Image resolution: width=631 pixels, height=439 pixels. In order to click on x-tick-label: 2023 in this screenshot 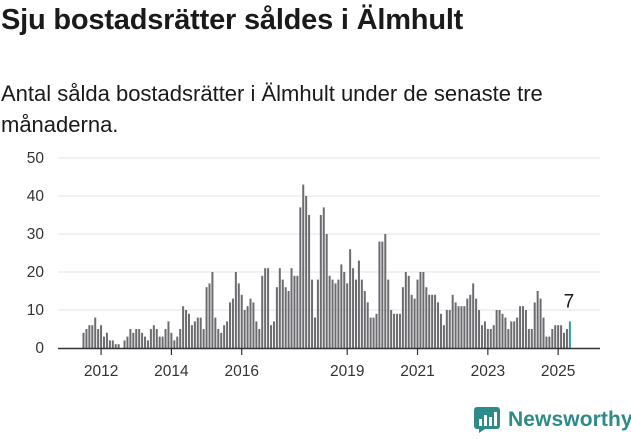, I will do `click(488, 371)`.